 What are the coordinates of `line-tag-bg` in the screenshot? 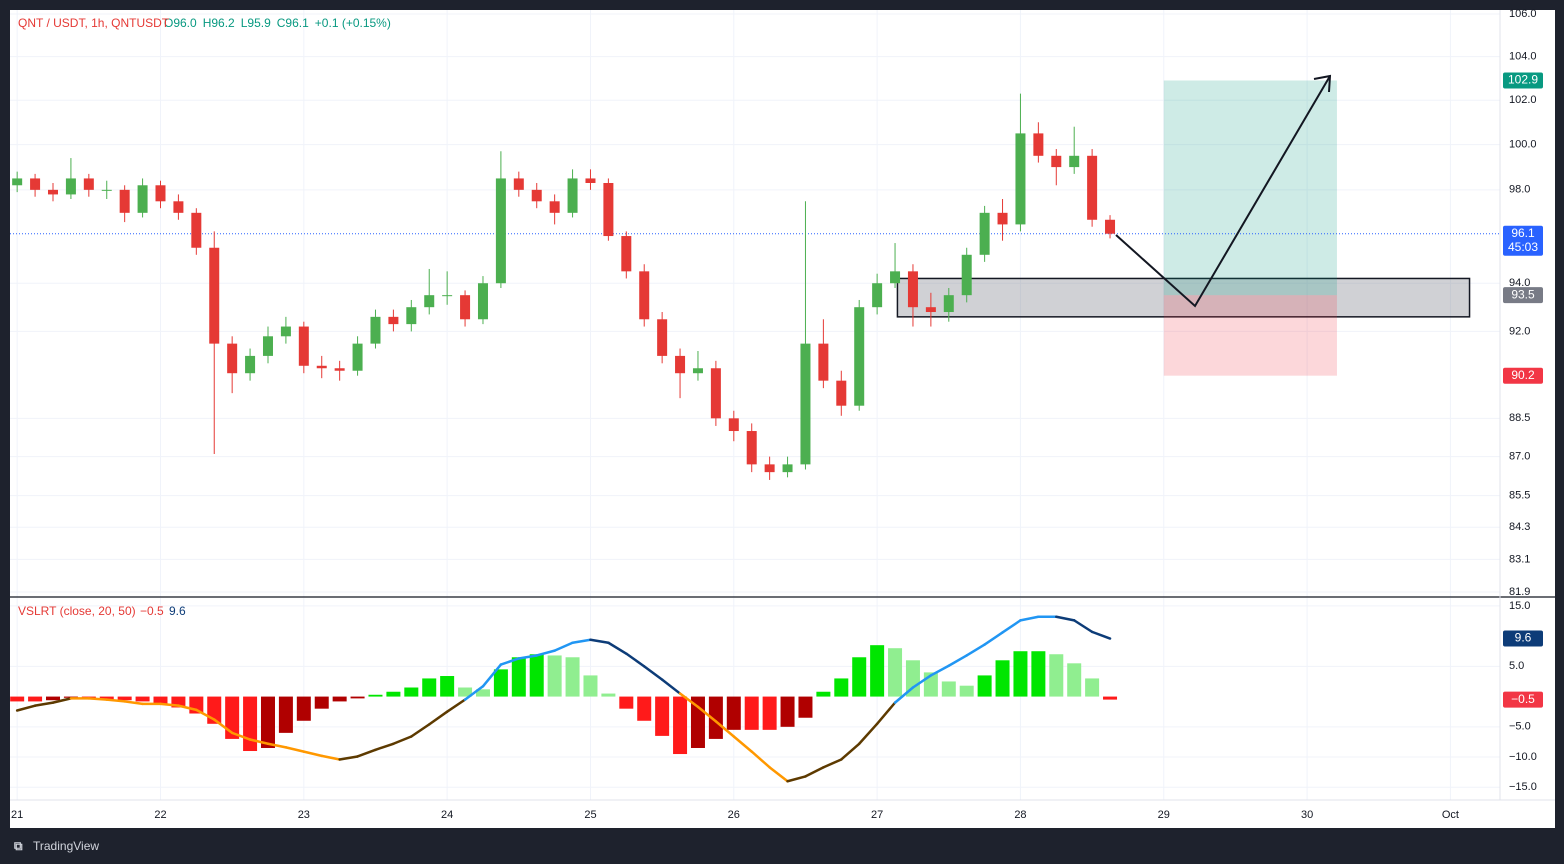 It's located at (1523, 638).